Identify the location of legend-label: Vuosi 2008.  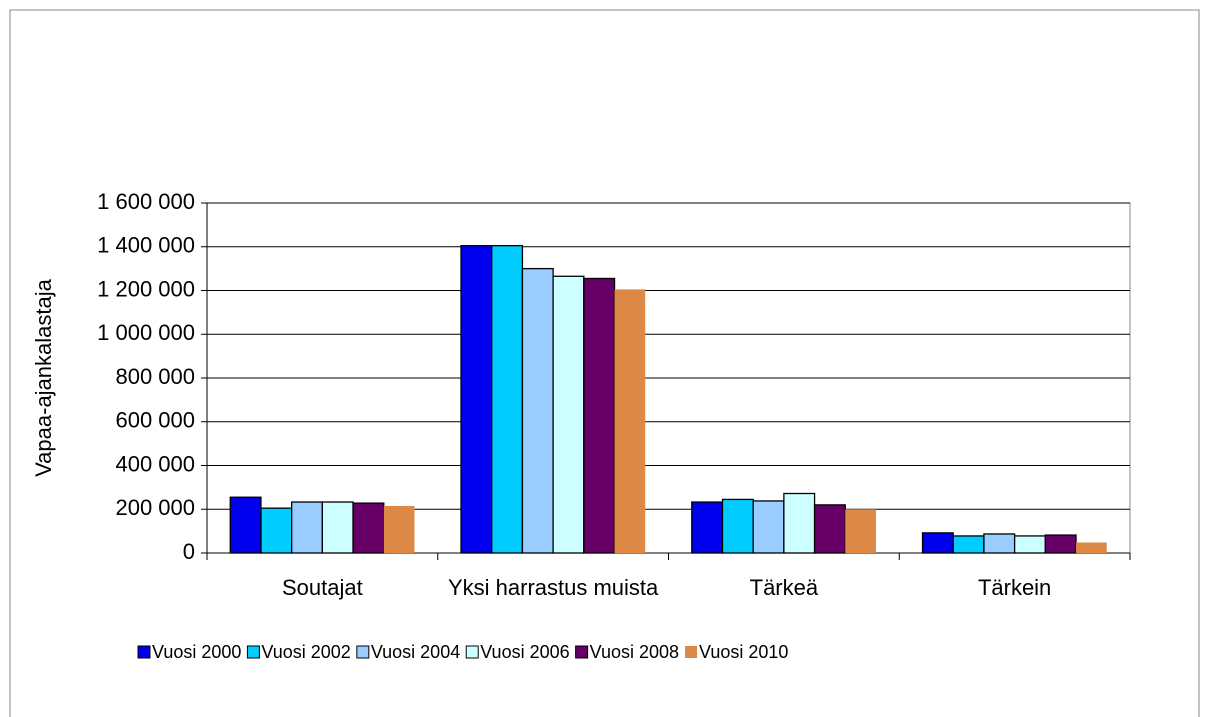
(634, 652).